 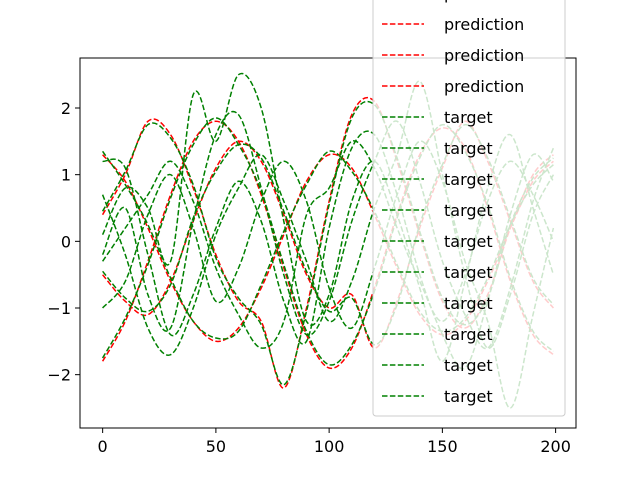 I want to click on y-tick-label: 1, so click(x=66, y=175).